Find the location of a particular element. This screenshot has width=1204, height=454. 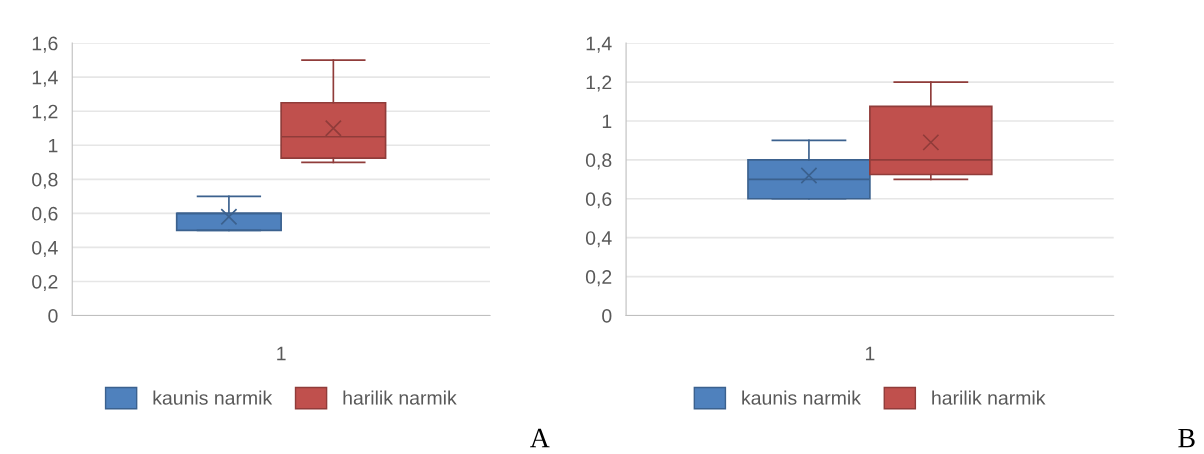

text: B is located at coordinates (1186, 438).